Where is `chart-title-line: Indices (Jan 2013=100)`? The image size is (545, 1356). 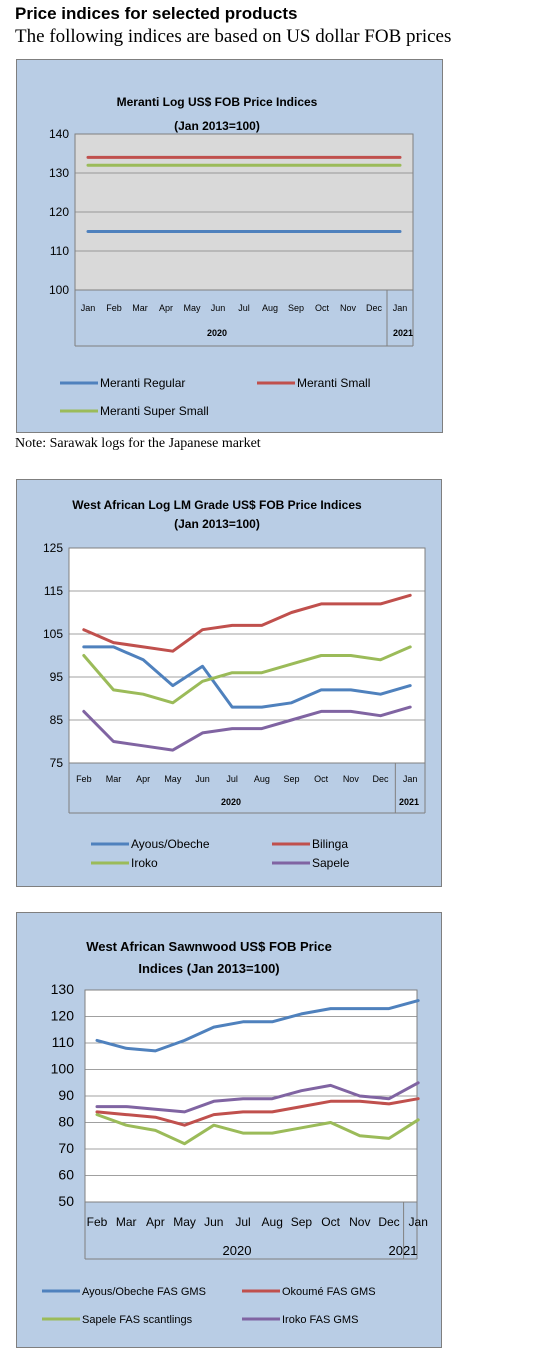
chart-title-line: Indices (Jan 2013=100) is located at coordinates (208, 968).